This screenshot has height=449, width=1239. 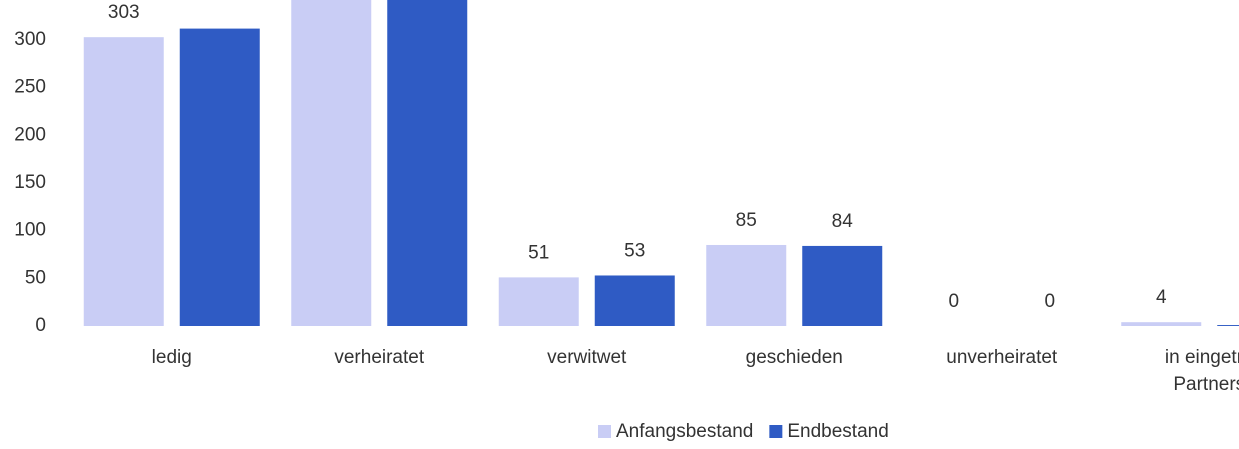 What do you see at coordinates (1206, 384) in the screenshot?
I see `x-tick-label: Partners` at bounding box center [1206, 384].